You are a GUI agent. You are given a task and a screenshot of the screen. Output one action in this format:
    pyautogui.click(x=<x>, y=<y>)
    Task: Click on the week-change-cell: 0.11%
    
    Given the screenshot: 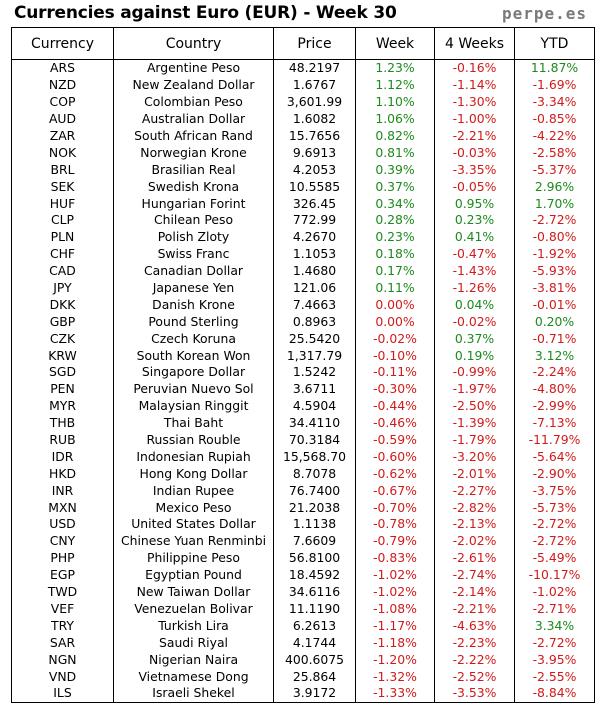 What is the action you would take?
    pyautogui.click(x=395, y=288)
    